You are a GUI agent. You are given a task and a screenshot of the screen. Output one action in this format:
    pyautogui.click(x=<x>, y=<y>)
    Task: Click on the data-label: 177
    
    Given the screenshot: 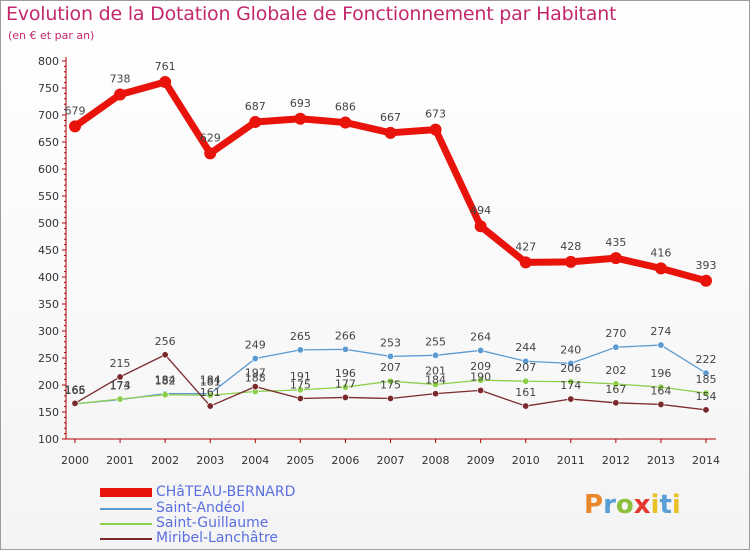 What is the action you would take?
    pyautogui.click(x=345, y=383)
    